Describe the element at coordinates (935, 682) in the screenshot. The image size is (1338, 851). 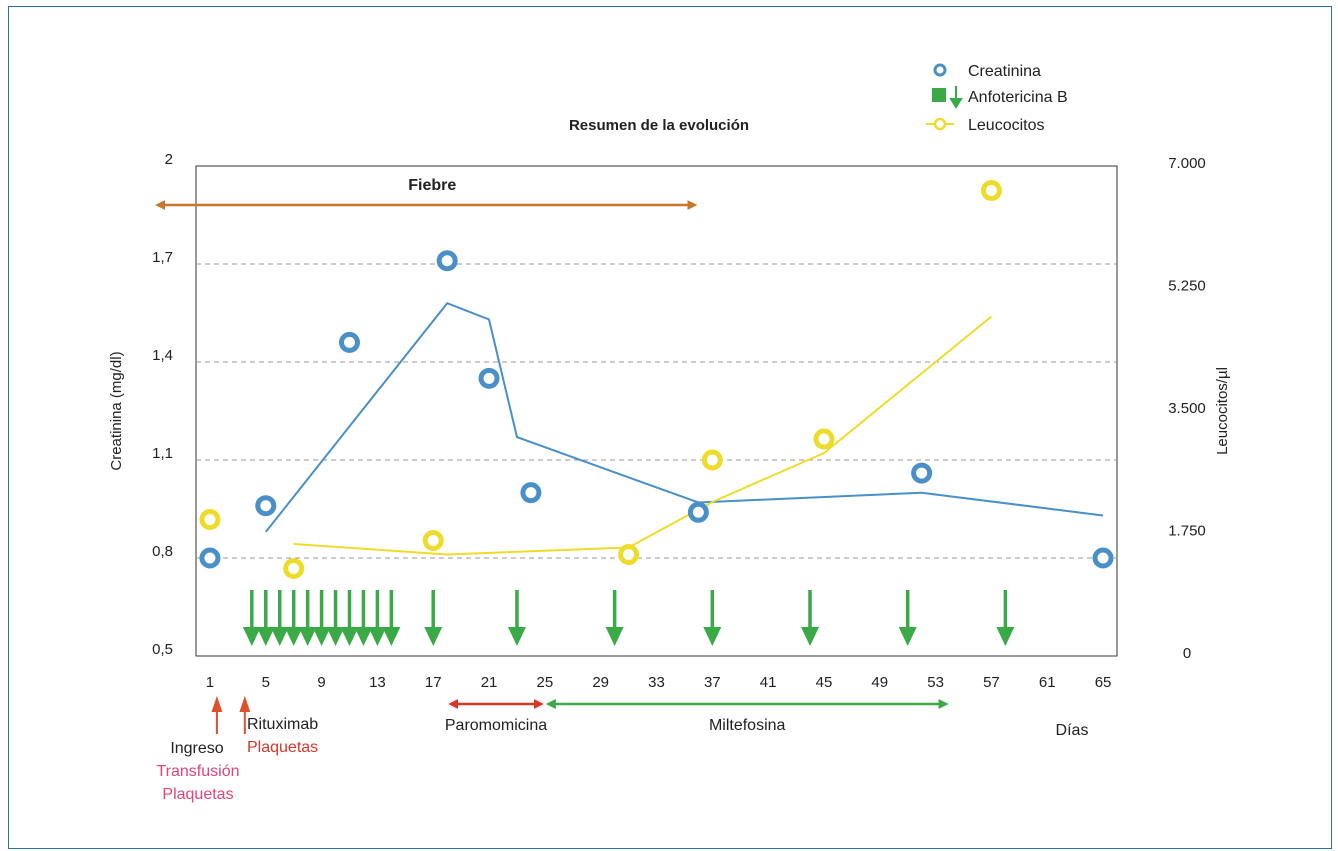
I see `x-tick-label: 53` at that location.